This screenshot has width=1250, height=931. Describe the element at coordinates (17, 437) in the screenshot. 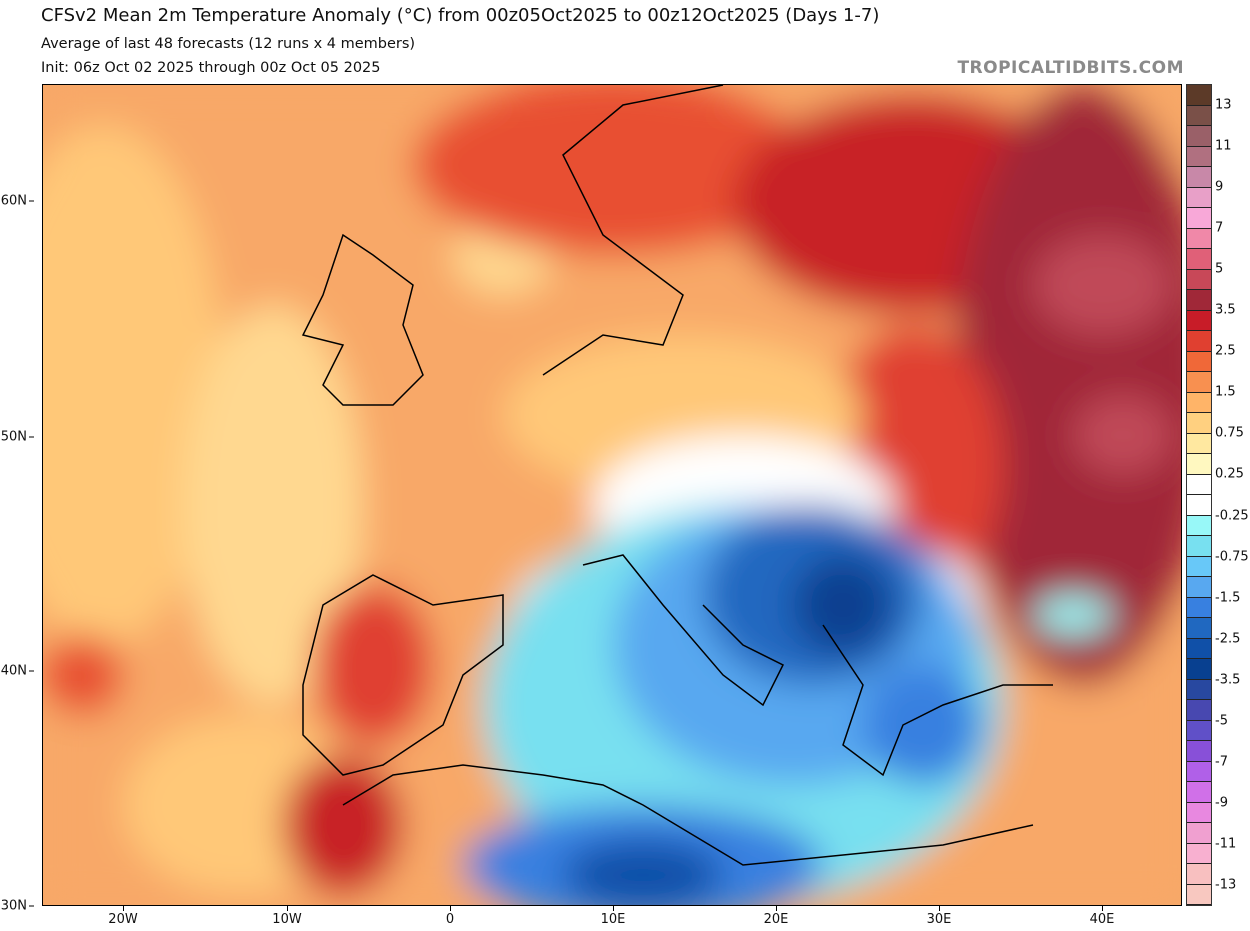

I see `lat-label-50n: 50N` at that location.